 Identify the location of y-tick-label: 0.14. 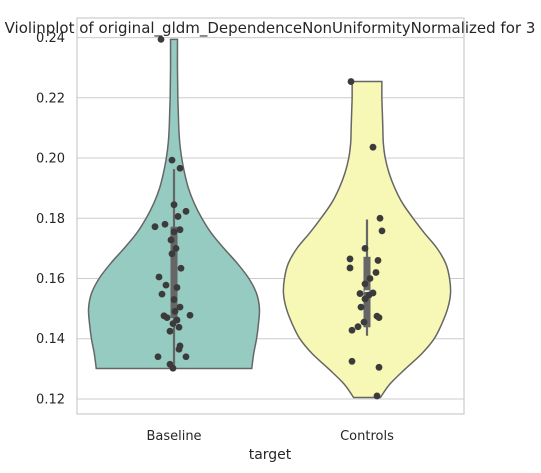
(50, 339).